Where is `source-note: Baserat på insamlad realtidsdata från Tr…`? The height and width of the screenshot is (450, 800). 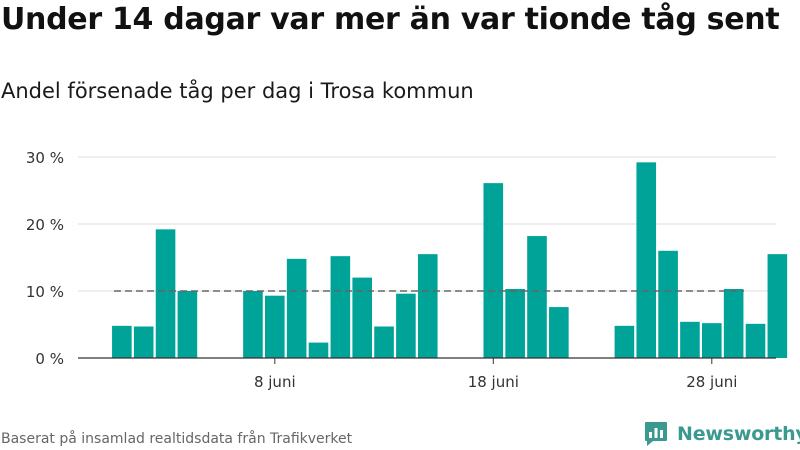
source-note: Baserat på insamlad realtidsdata från Tr… is located at coordinates (177, 439).